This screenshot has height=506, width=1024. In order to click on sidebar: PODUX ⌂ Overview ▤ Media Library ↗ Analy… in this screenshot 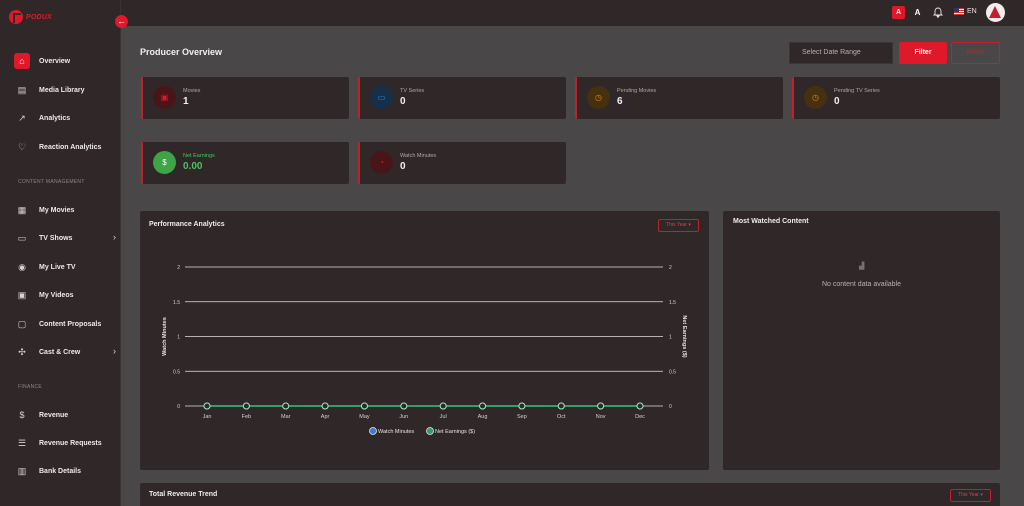, I will do `click(60, 253)`.